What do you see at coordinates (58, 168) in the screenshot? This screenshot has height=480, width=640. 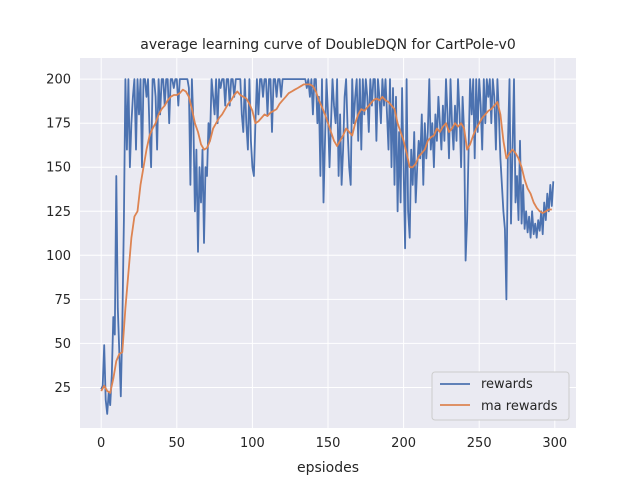 I see `y-tick-label: 150` at bounding box center [58, 168].